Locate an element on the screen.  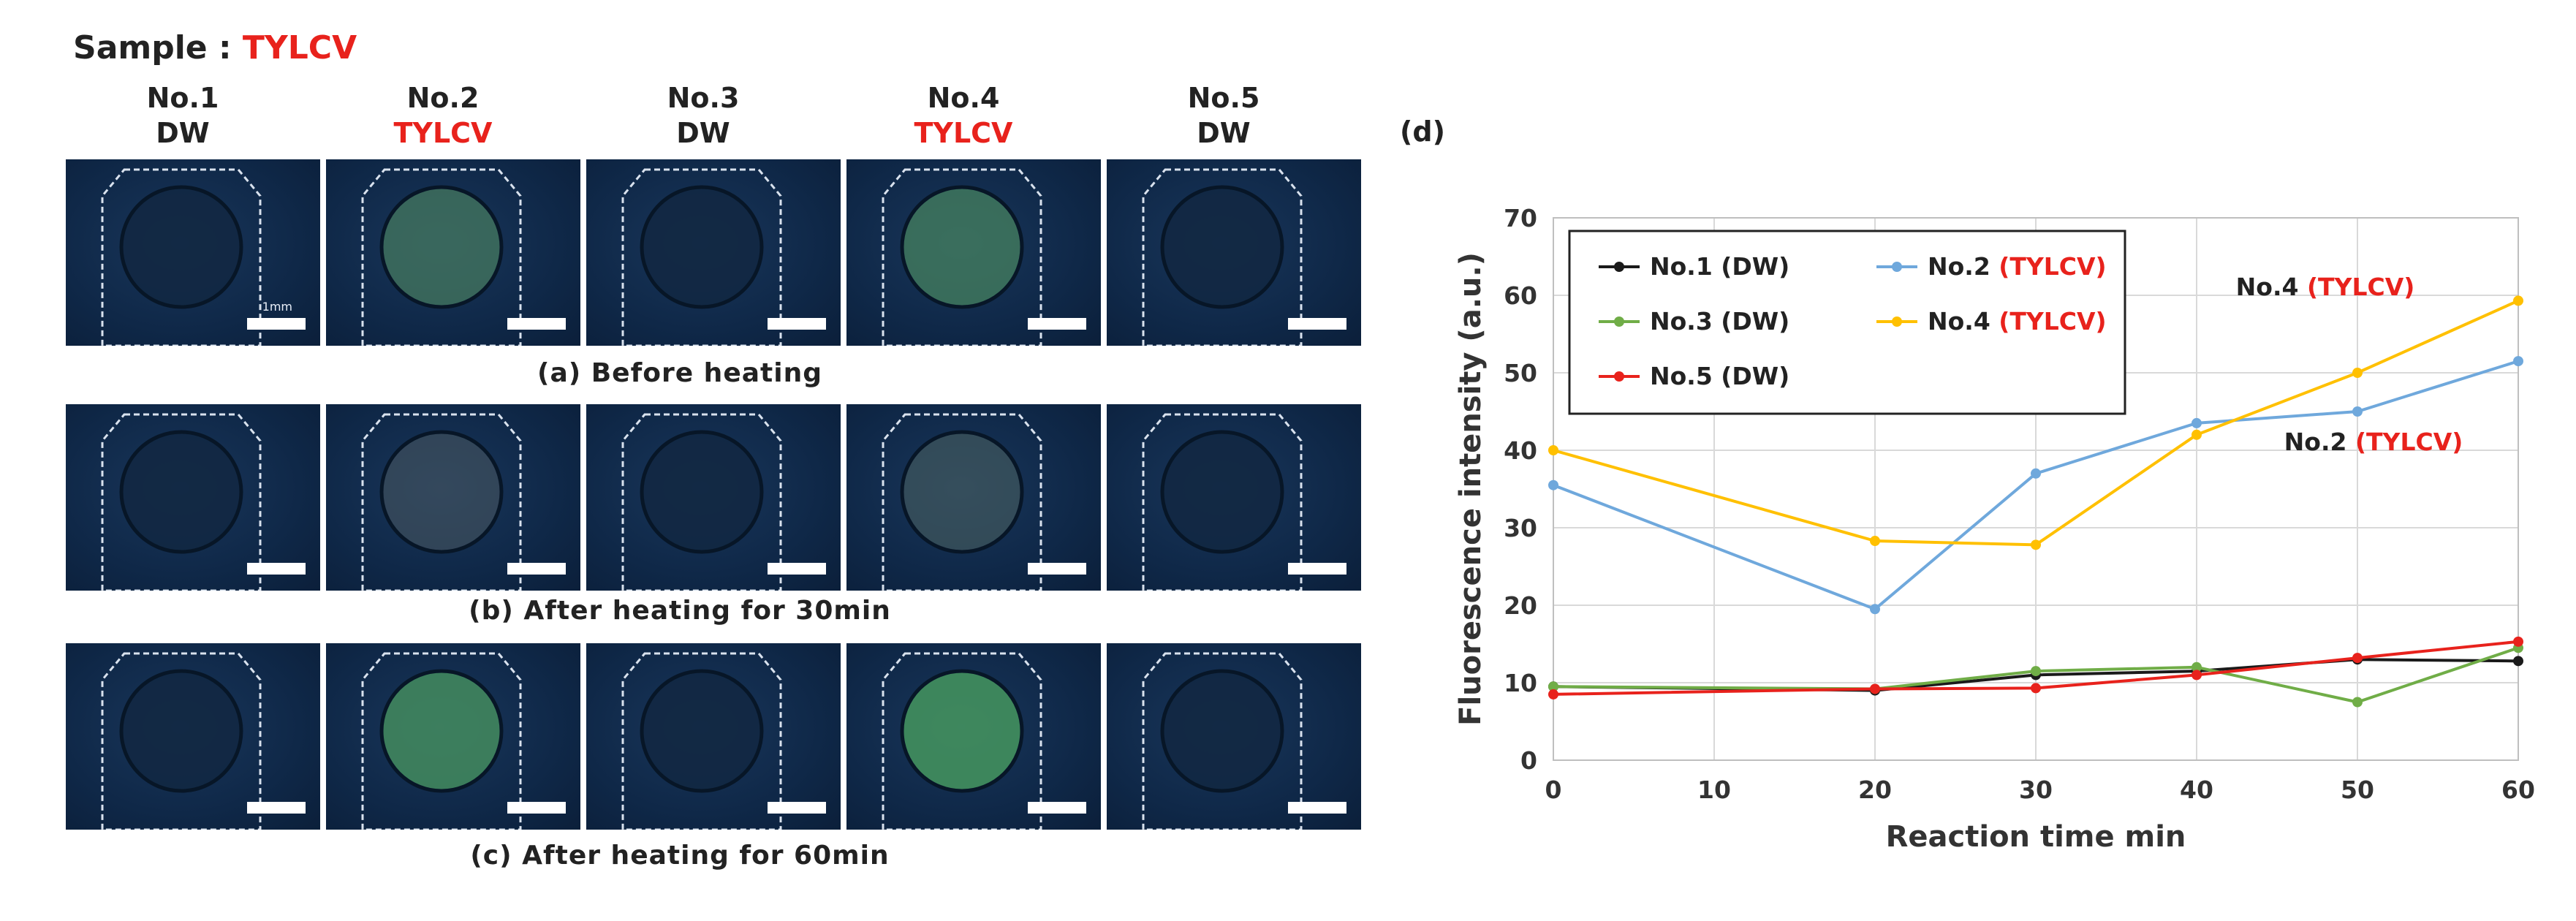
caption-b: (b) After heating for 30min is located at coordinates (680, 611).